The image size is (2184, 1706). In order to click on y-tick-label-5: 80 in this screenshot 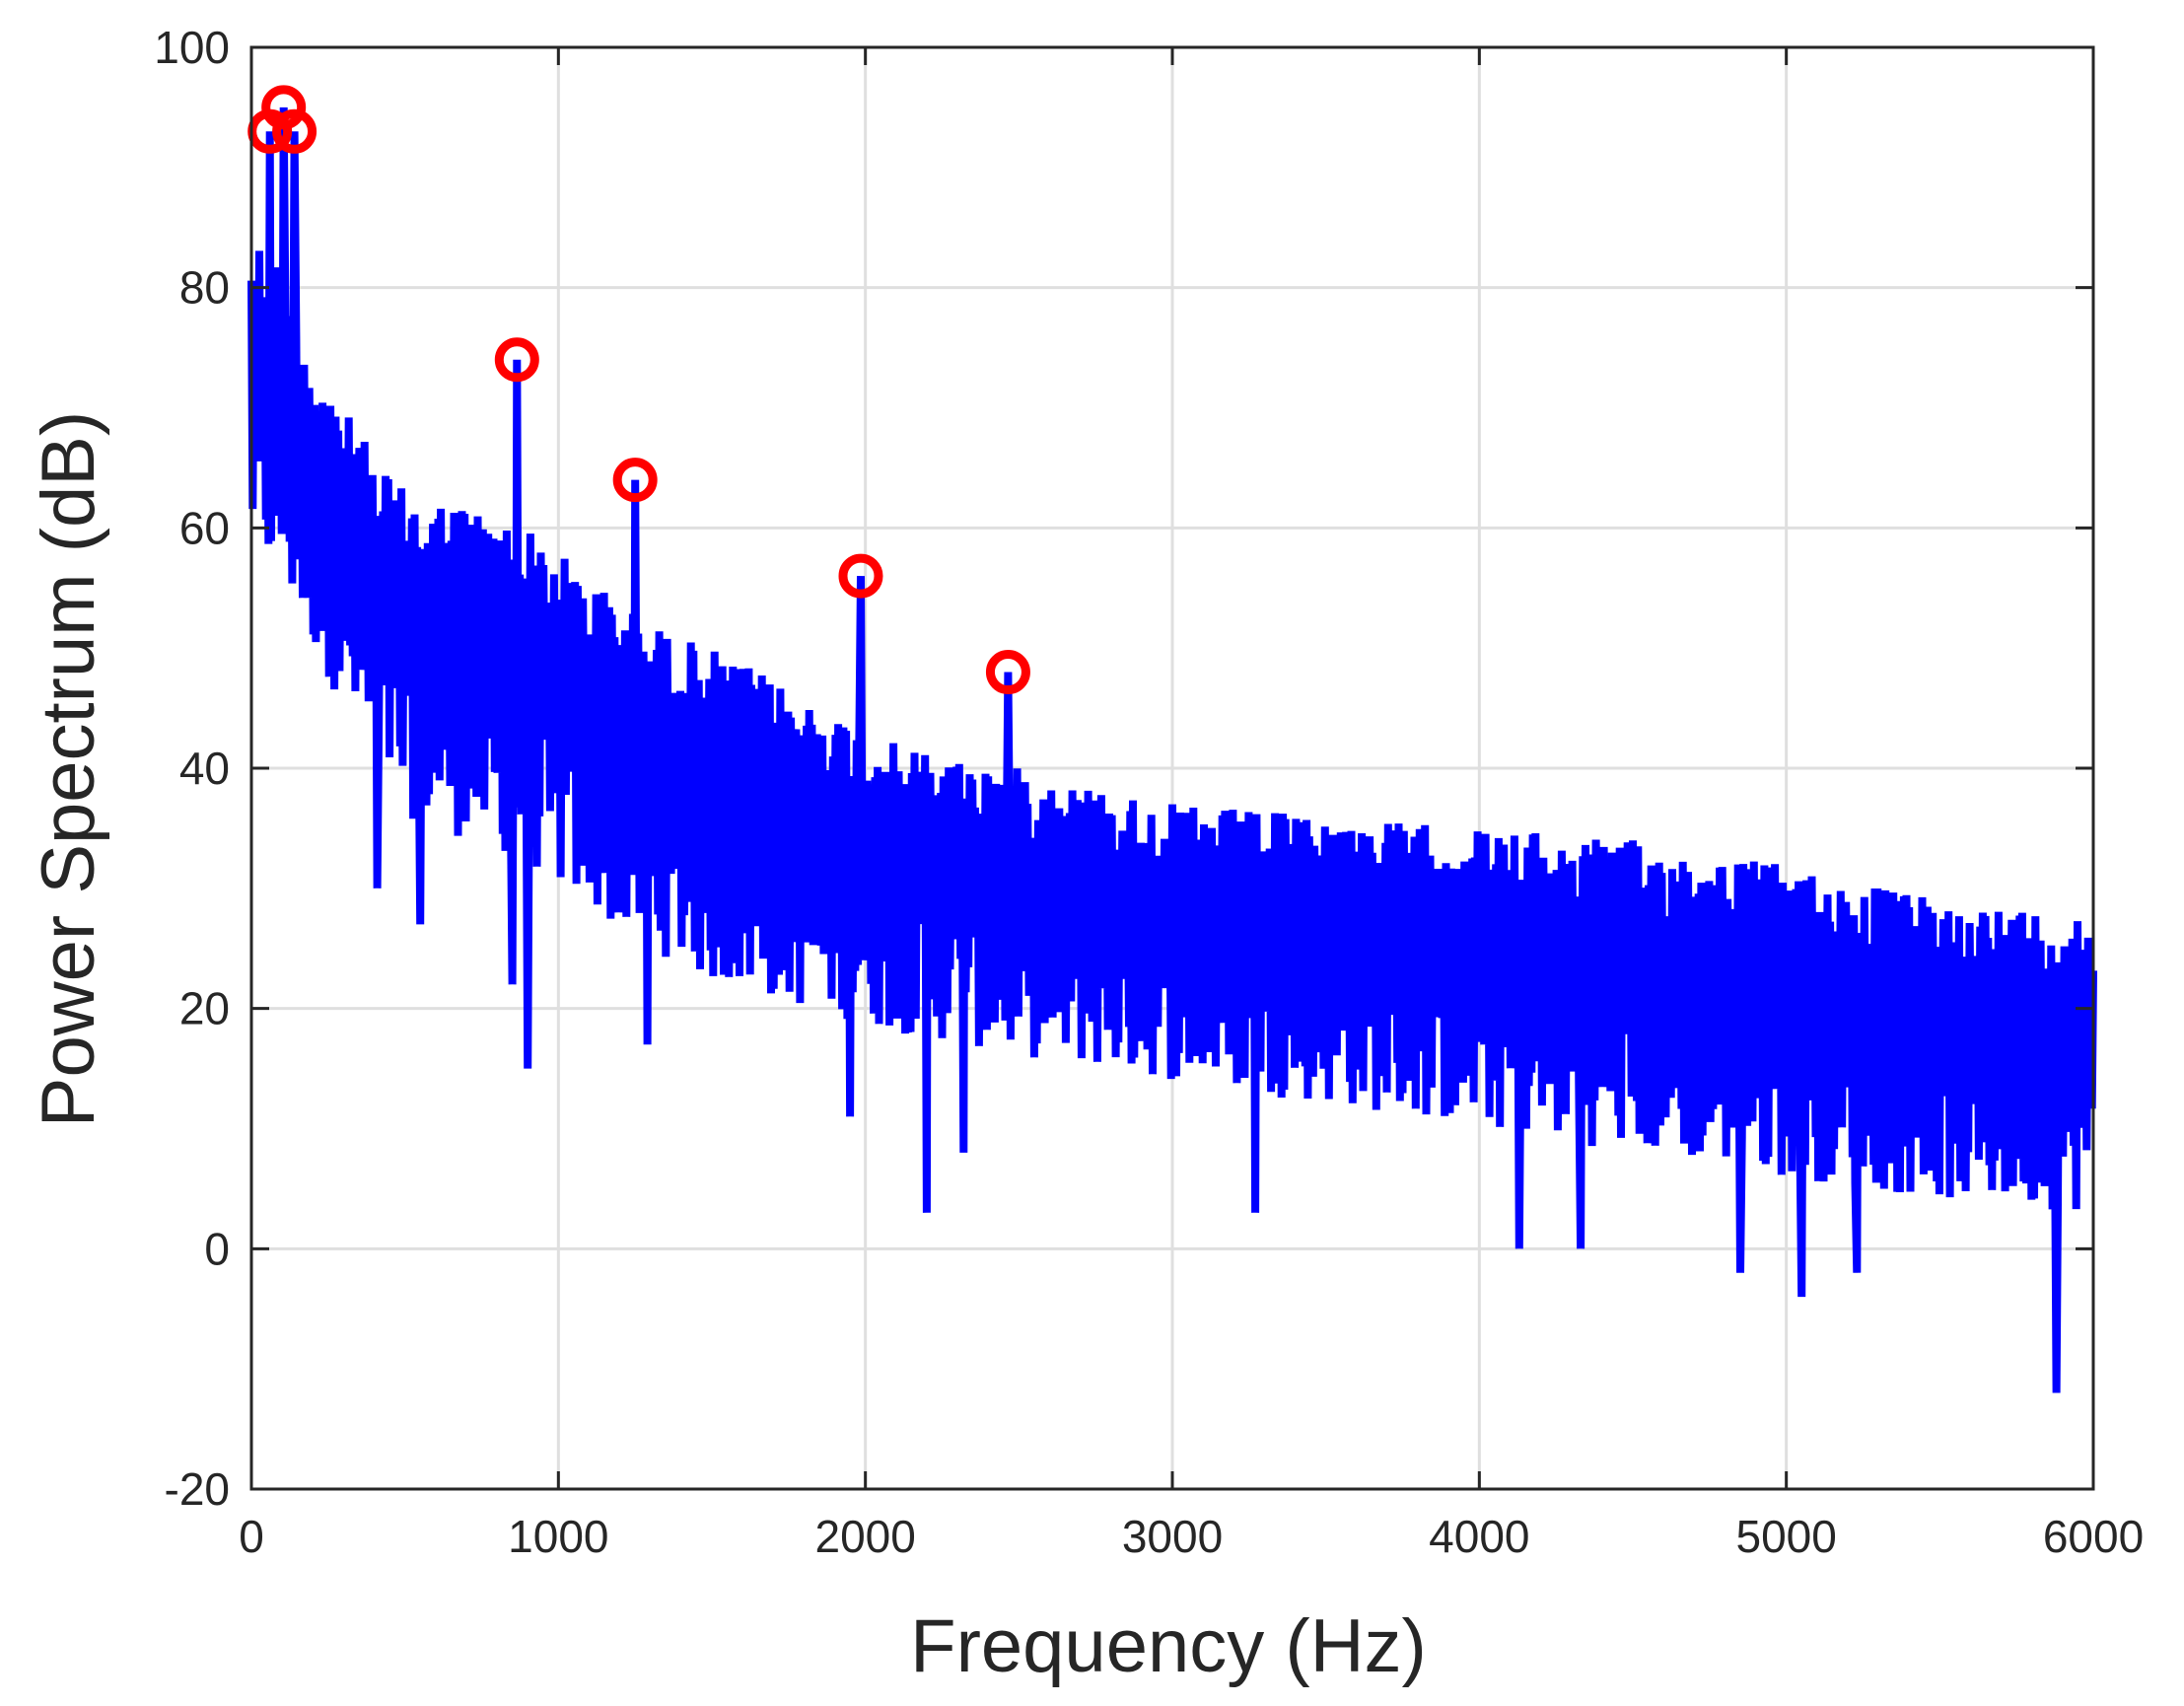, I will do `click(204, 288)`.